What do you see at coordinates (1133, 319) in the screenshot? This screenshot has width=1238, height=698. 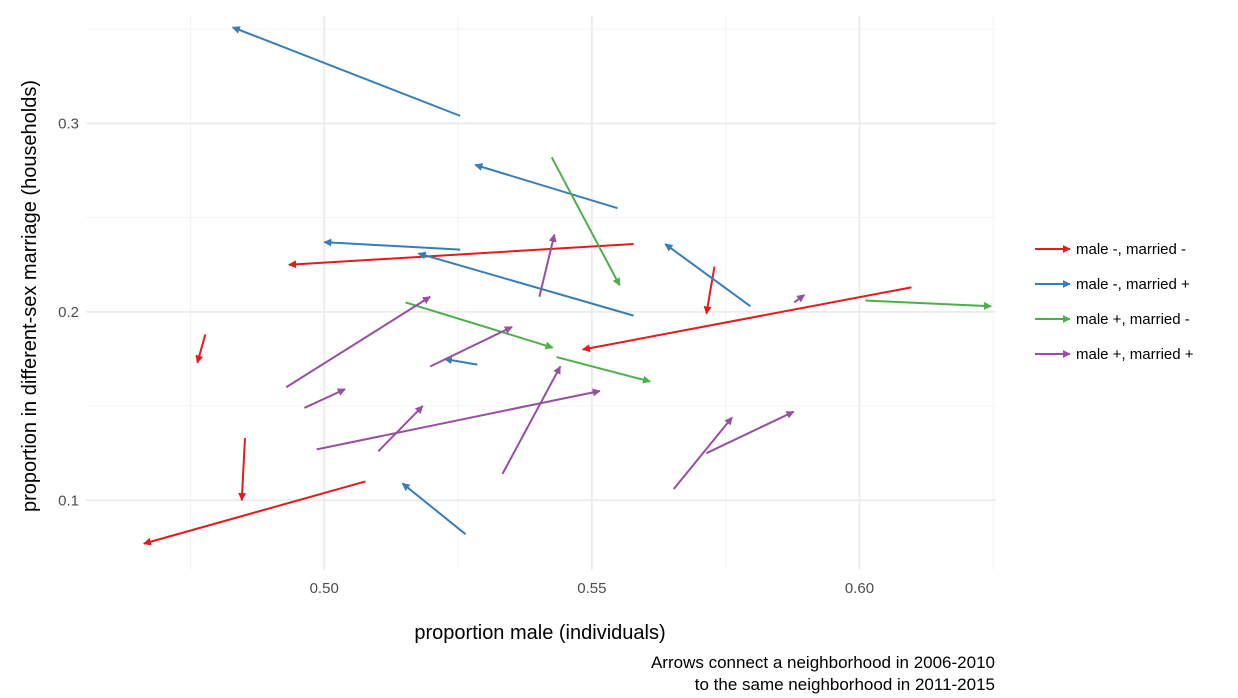 I see `legend-label: male +, married -` at bounding box center [1133, 319].